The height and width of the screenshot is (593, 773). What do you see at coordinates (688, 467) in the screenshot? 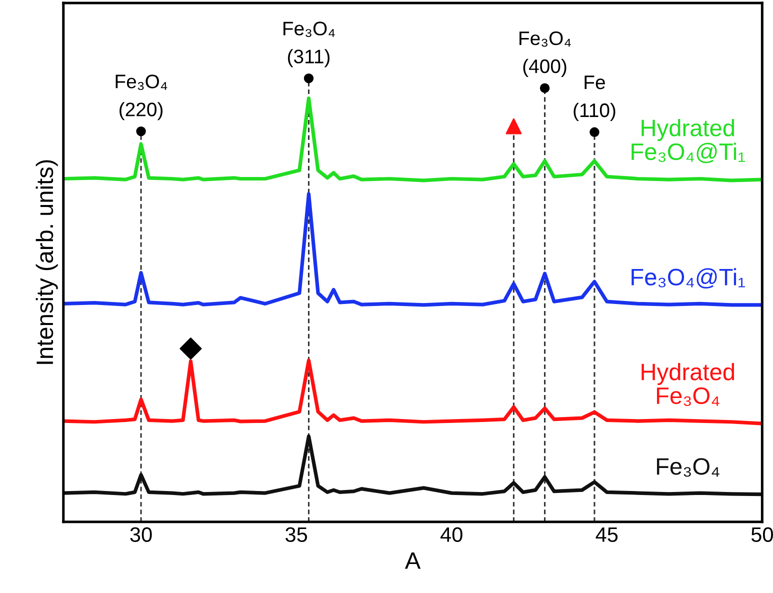
I see `series-label: Fe₃O₄` at bounding box center [688, 467].